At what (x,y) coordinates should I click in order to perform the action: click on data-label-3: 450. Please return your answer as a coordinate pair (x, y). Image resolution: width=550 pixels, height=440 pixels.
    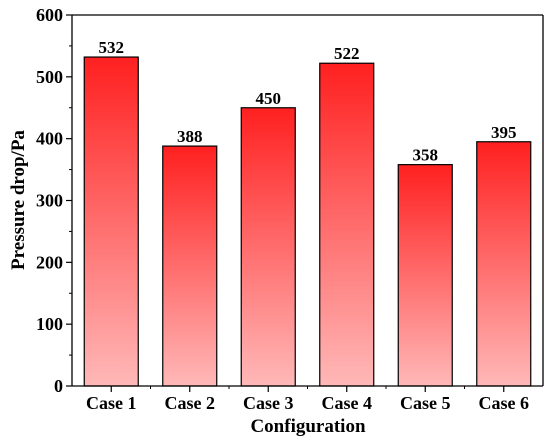
    Looking at the image, I should click on (269, 98).